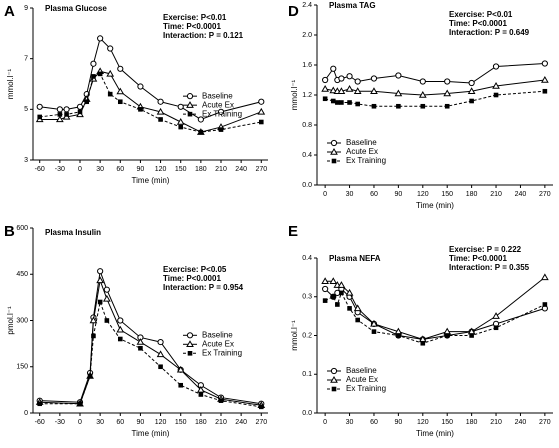 Image resolution: width=559 pixels, height=448 pixels. I want to click on y-tick-label: 0.8, so click(307, 125).